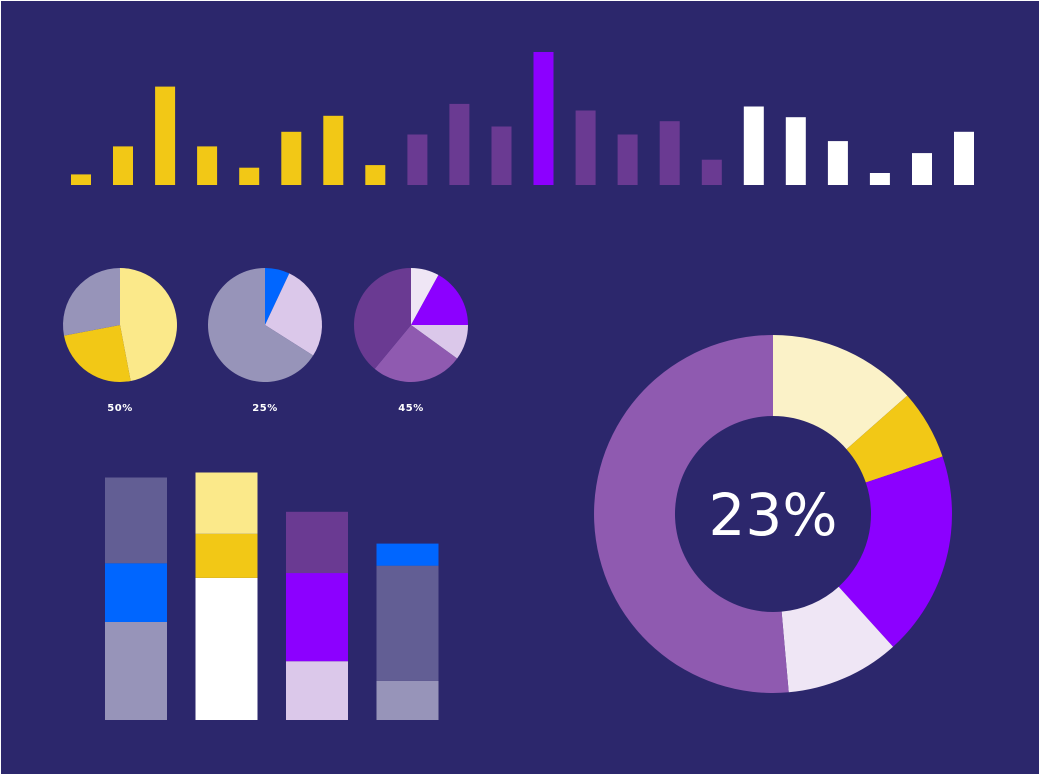  I want to click on small-pie-1: 50%, so click(120, 341).